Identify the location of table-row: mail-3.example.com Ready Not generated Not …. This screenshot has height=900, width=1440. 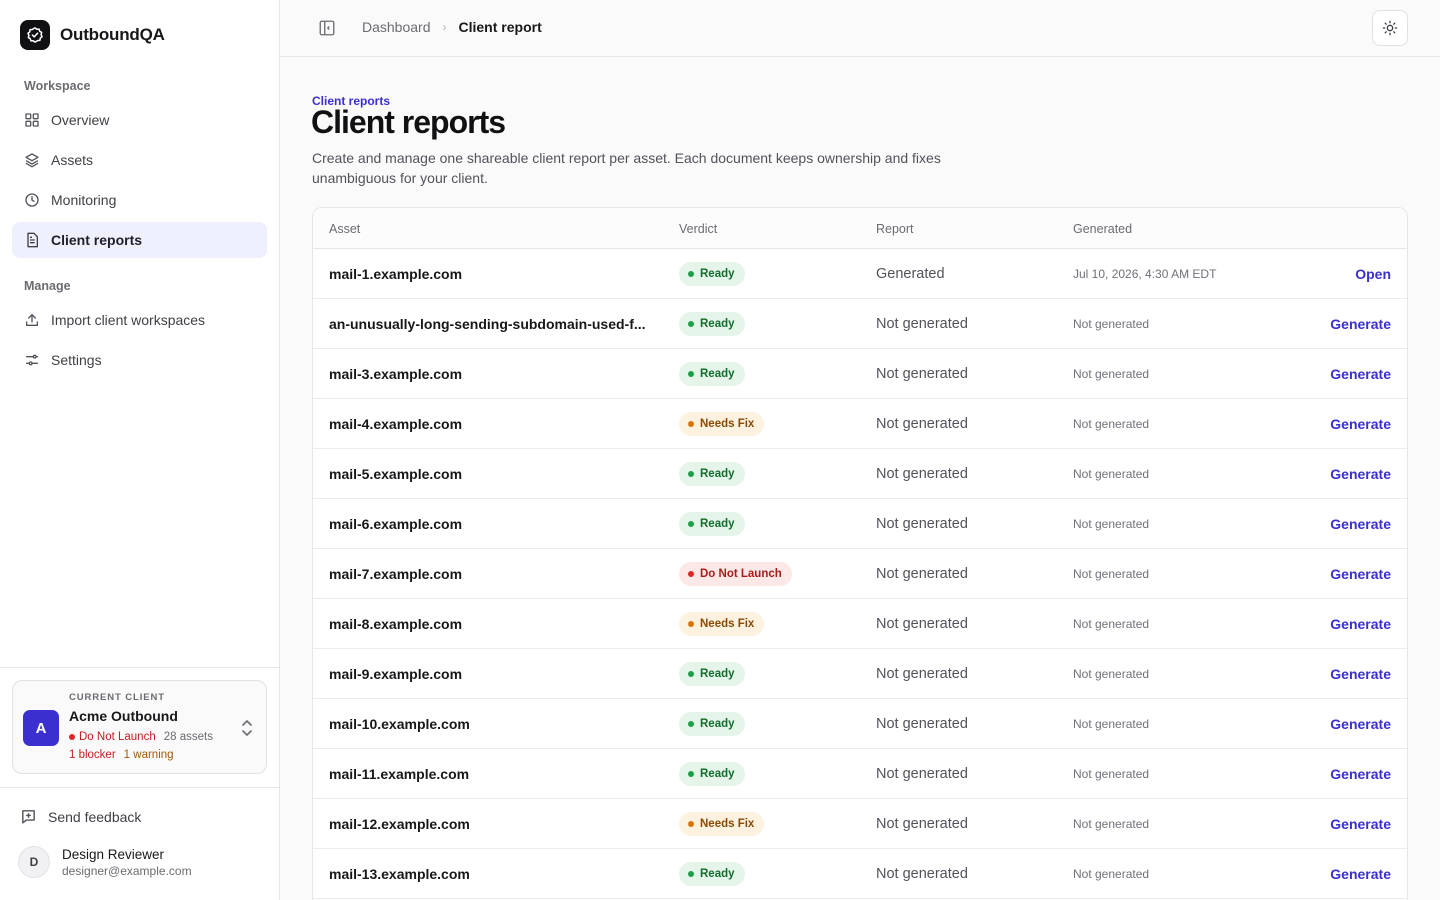
(860, 374).